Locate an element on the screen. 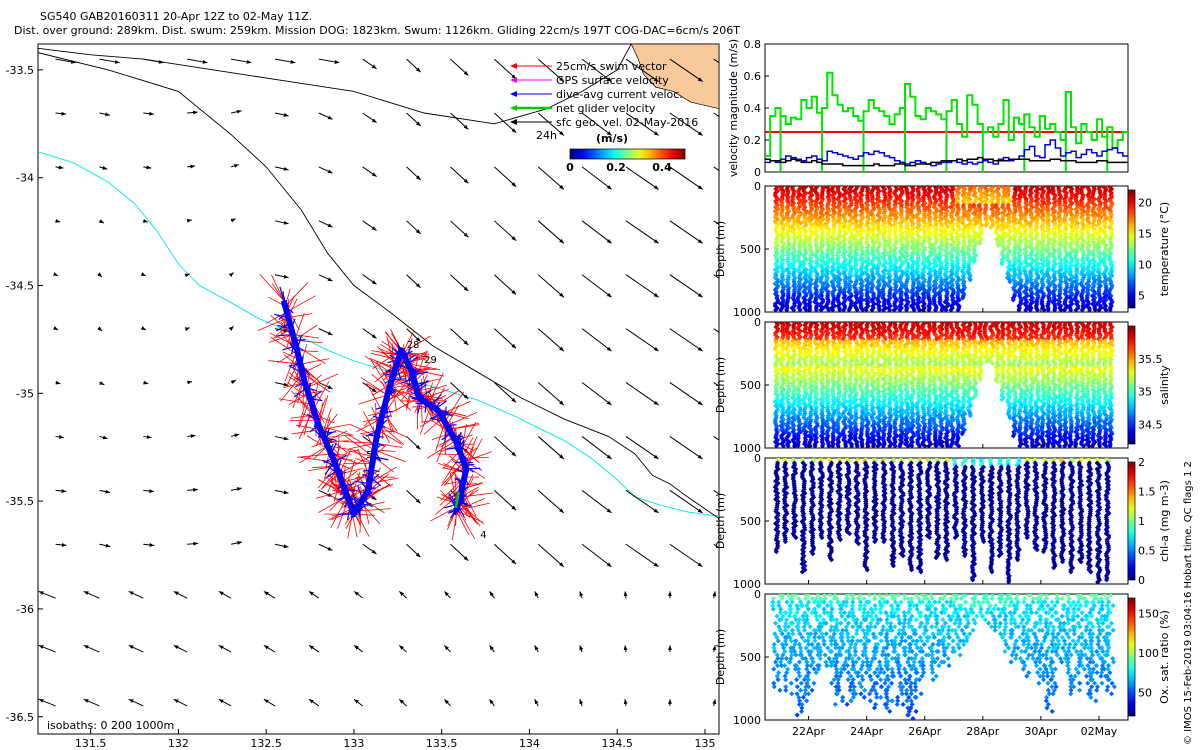 The height and width of the screenshot is (750, 1200). colorbar-title: (m/s) is located at coordinates (612, 138).